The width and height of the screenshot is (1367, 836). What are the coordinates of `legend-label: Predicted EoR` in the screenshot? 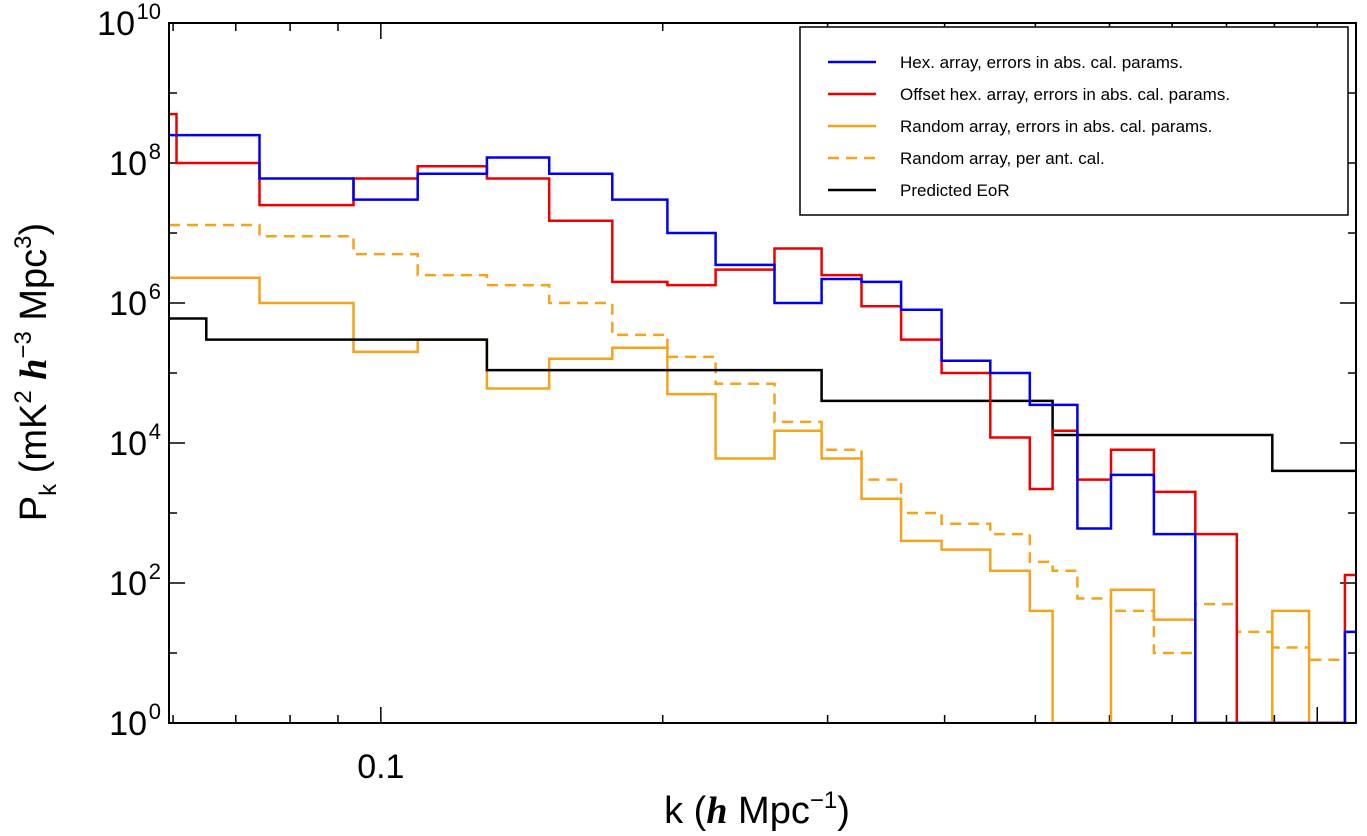 It's located at (955, 190).